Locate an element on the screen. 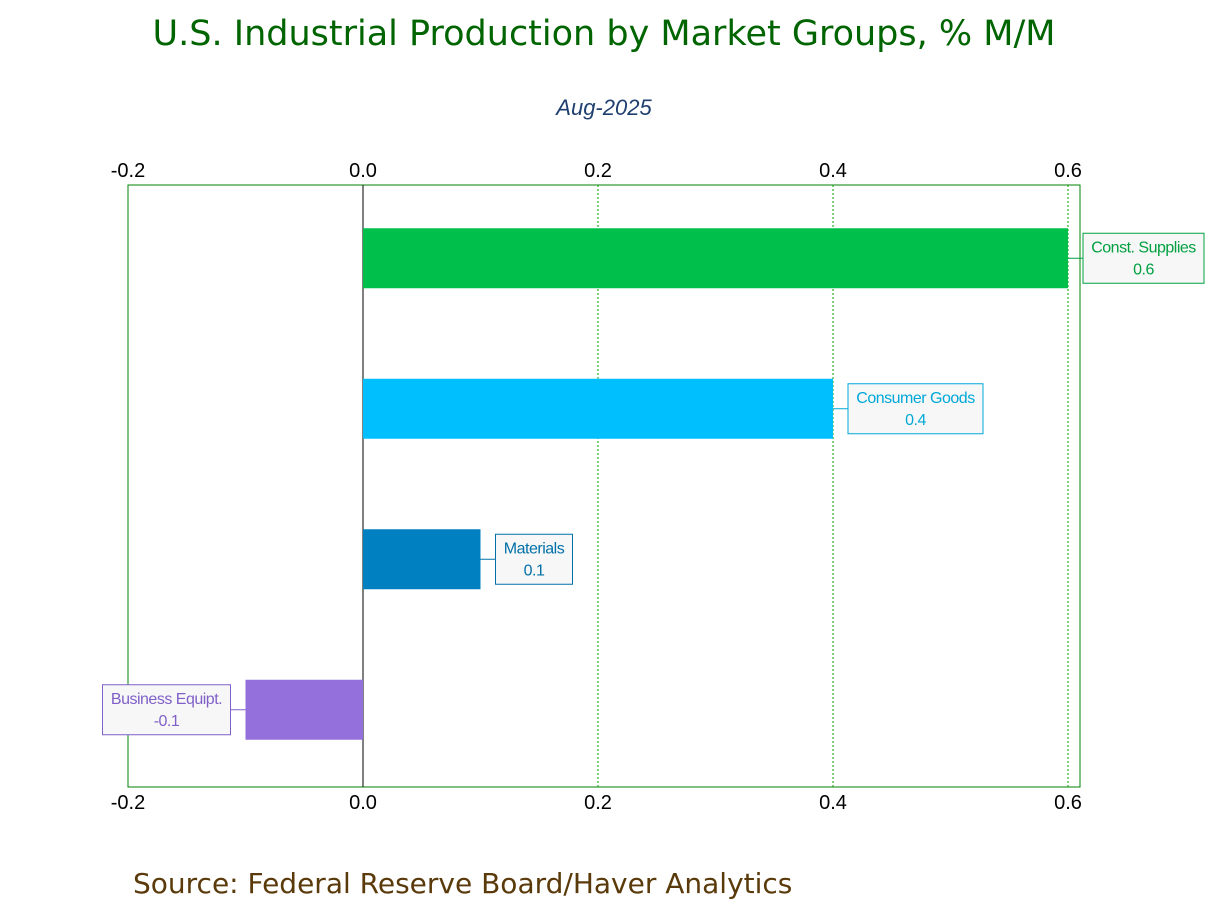 This screenshot has width=1208, height=906. x-tick-label-top: 0.0 is located at coordinates (363, 171).